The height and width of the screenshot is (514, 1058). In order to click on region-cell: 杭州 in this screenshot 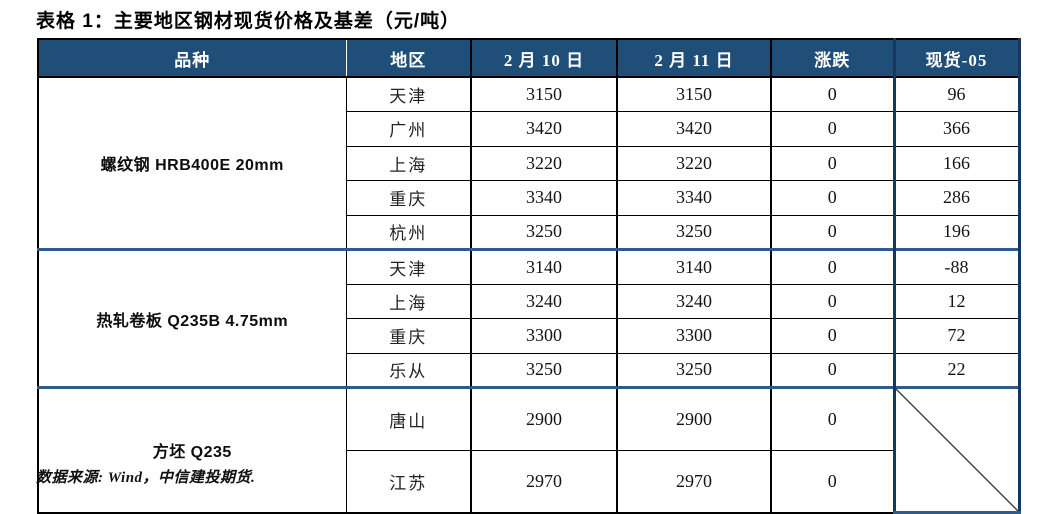, I will do `click(408, 232)`.